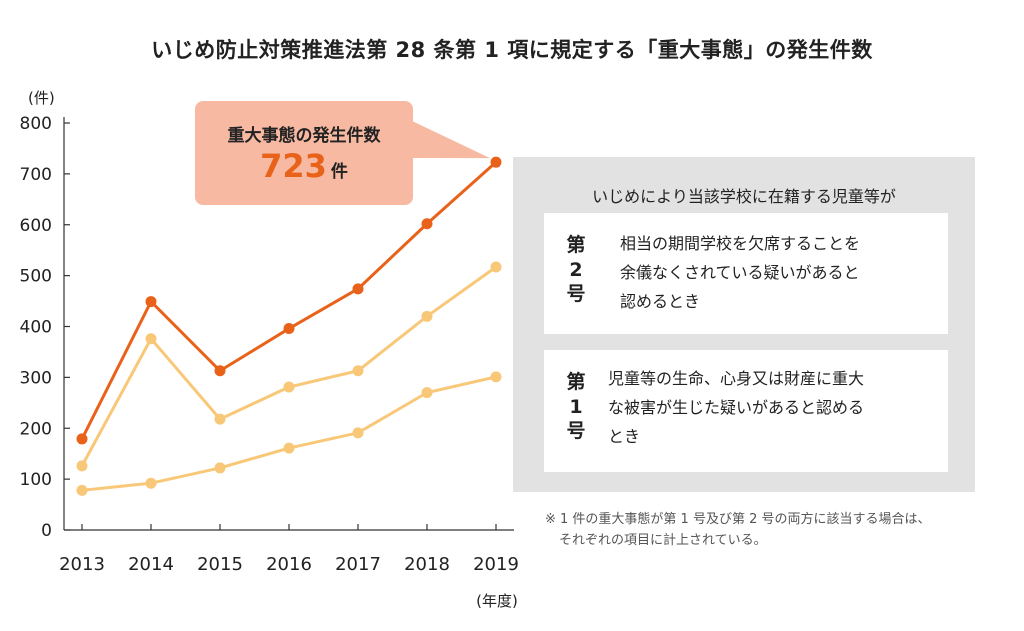 This screenshot has width=1024, height=631. Describe the element at coordinates (358, 564) in the screenshot. I see `x-tick-label: 2017` at that location.